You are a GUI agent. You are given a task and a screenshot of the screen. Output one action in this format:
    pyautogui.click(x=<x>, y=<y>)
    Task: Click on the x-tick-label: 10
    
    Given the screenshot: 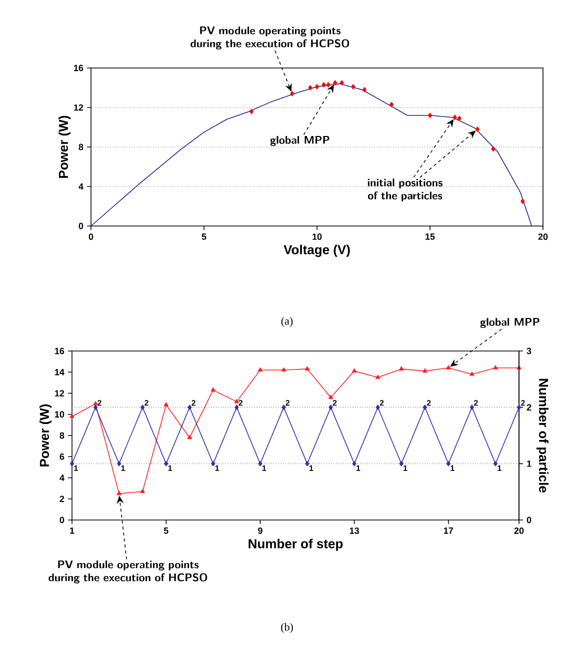 What is the action you would take?
    pyautogui.click(x=317, y=237)
    